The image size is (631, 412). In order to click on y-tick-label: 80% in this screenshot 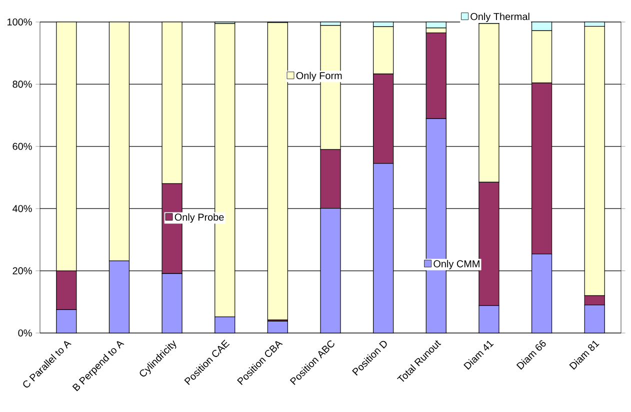, I will do `click(22, 84)`.